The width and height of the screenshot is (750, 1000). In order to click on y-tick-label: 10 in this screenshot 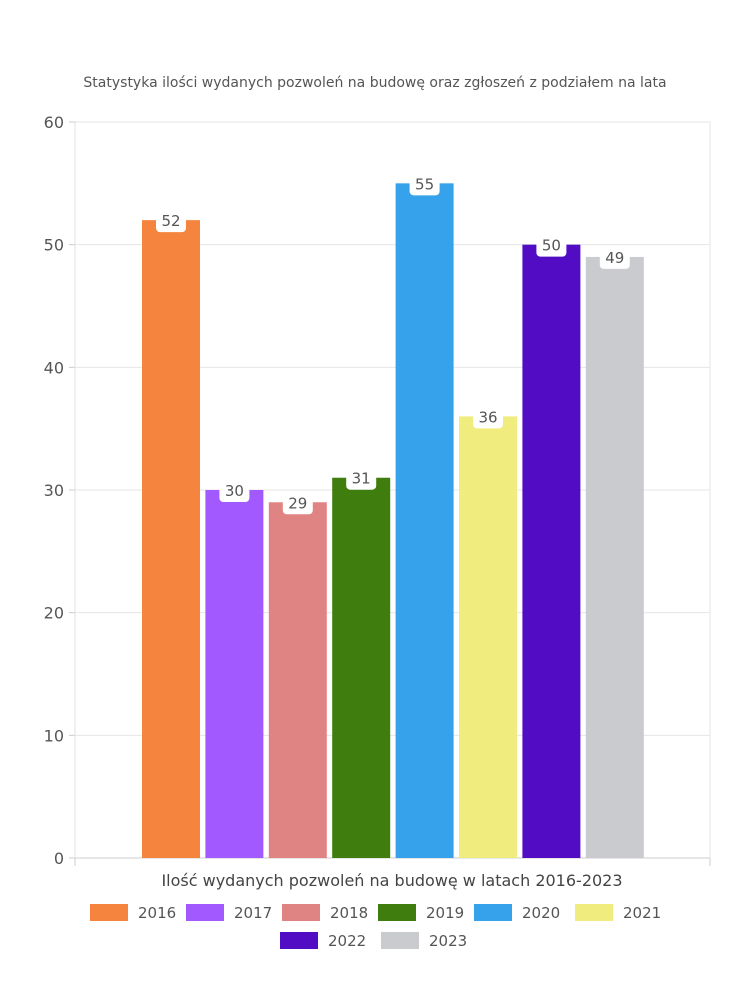, I will do `click(54, 735)`.